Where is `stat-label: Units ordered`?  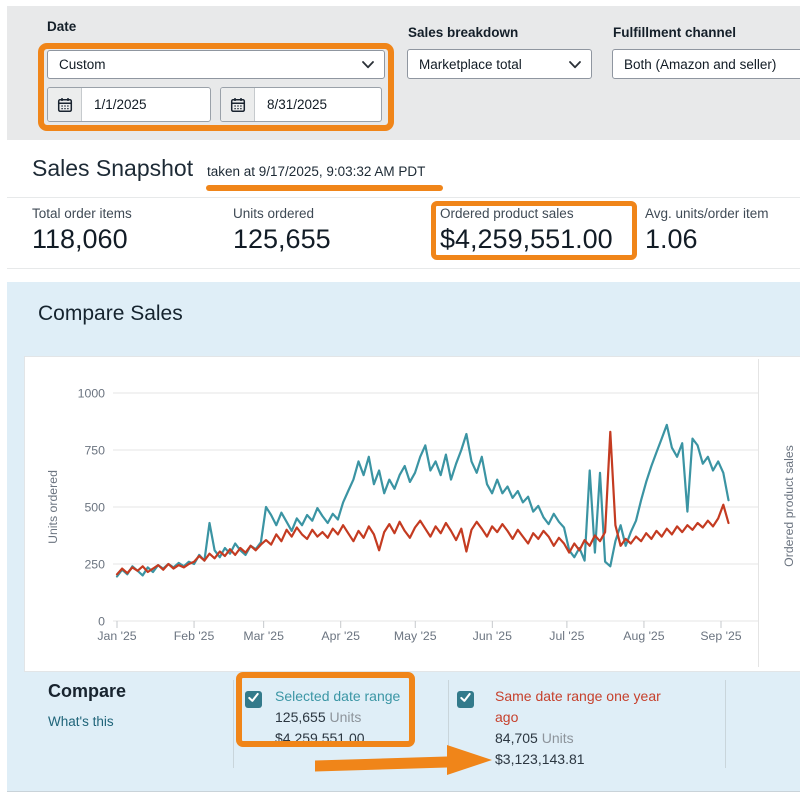 stat-label: Units ordered is located at coordinates (274, 213).